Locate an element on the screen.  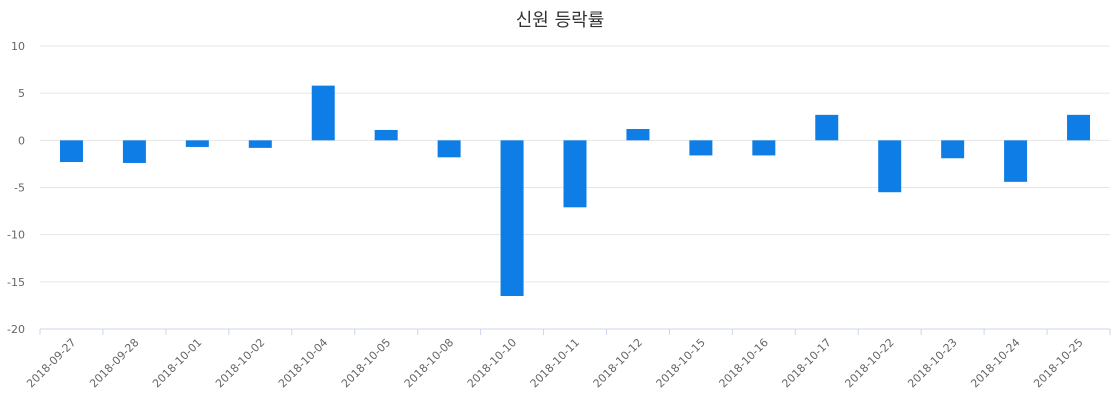
x-tick-label: 2018-10-04 is located at coordinates (303, 363).